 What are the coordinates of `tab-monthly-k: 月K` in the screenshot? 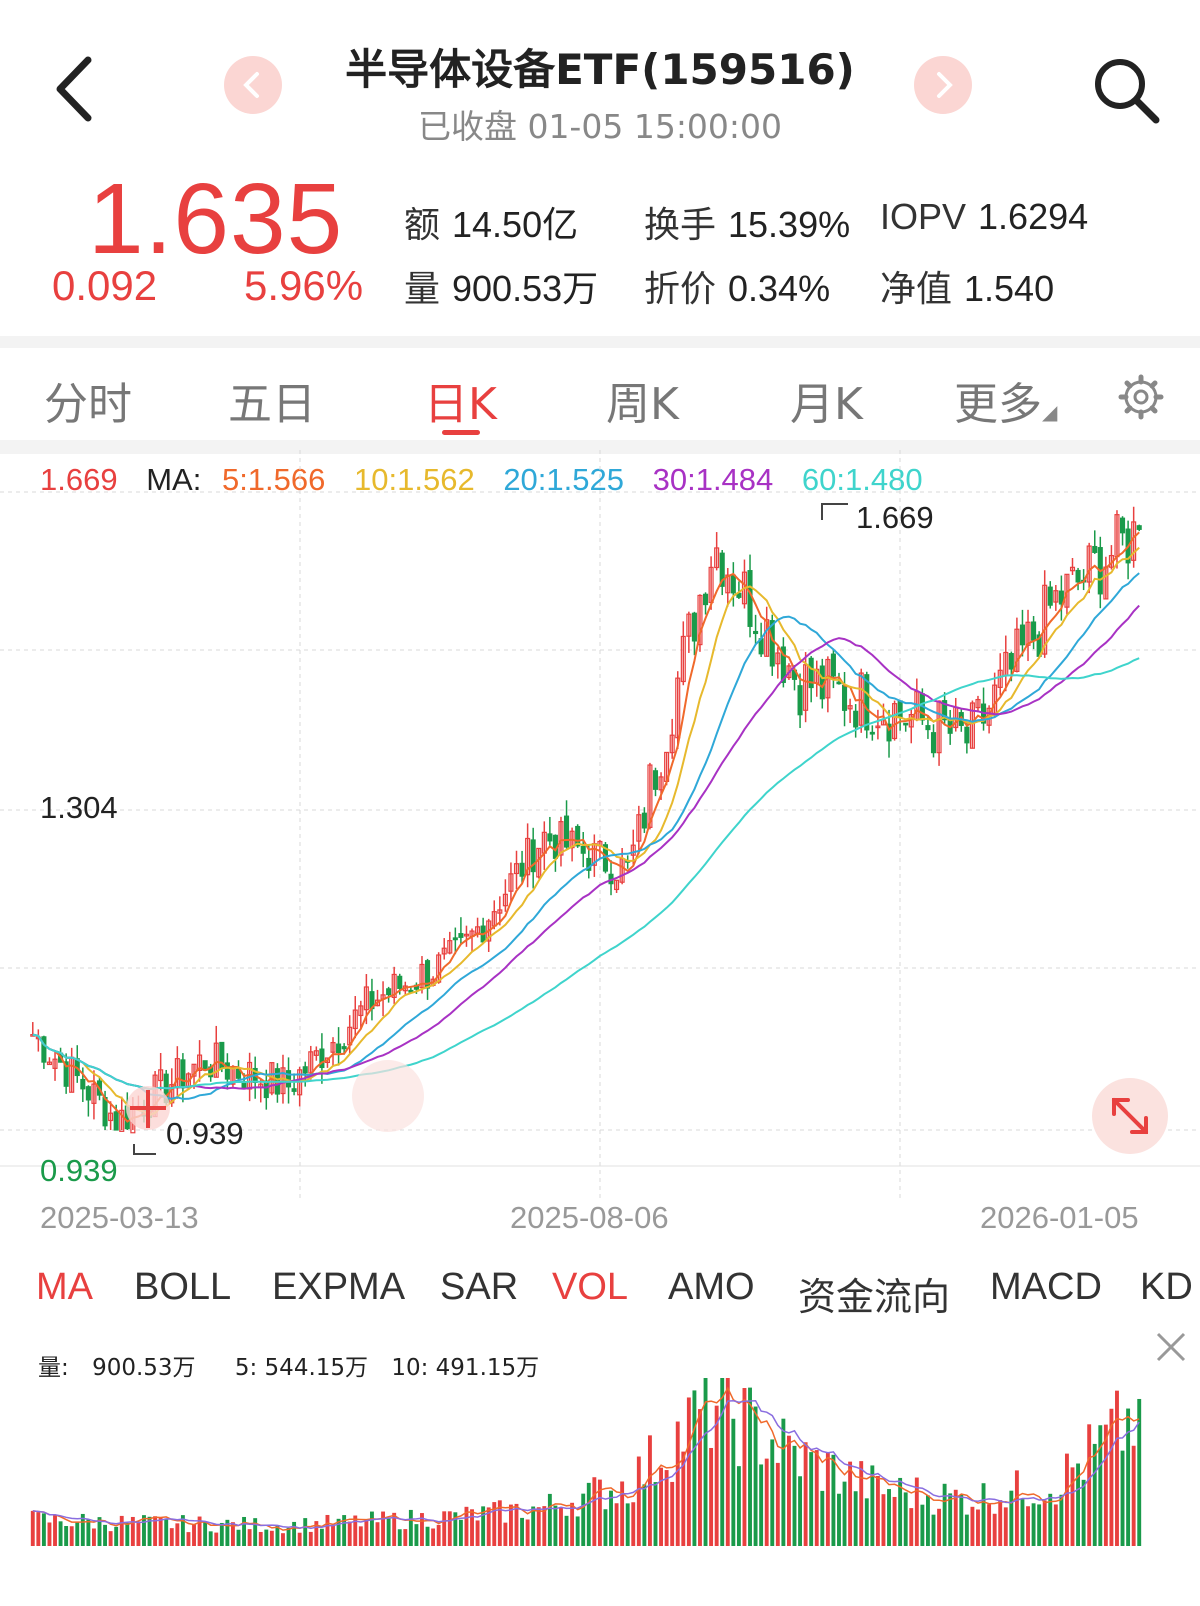 It's located at (826, 404).